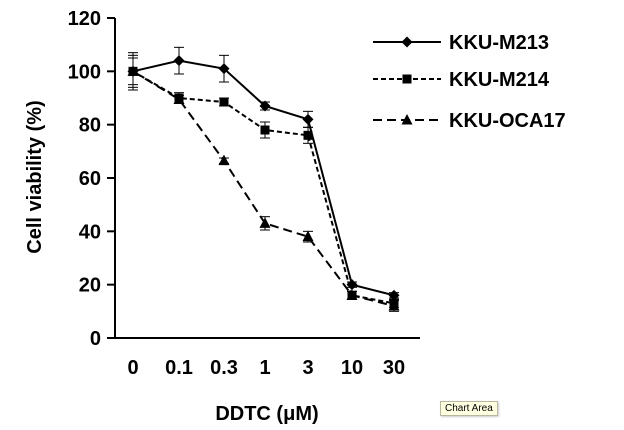 Image resolution: width=624 pixels, height=430 pixels. I want to click on y-tick-label: 120, so click(84, 19).